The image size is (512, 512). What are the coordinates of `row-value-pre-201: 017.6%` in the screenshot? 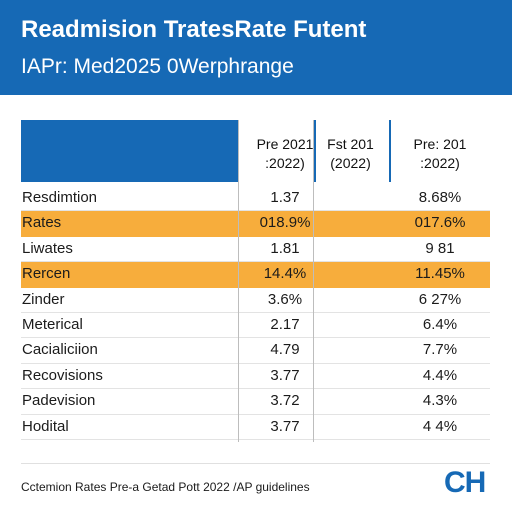 It's located at (440, 223).